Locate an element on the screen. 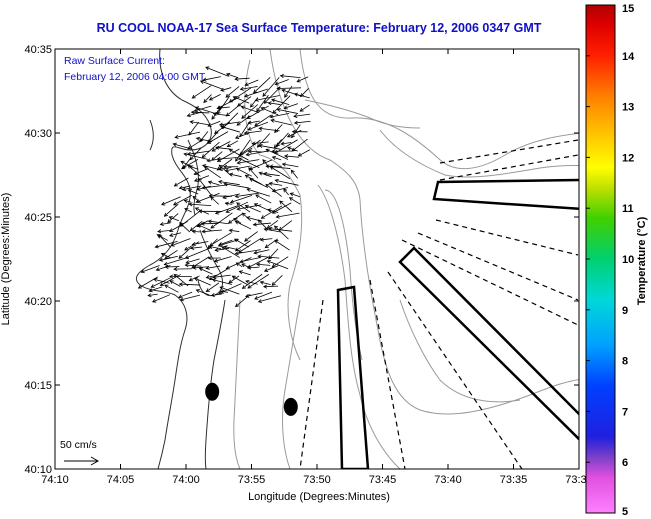 This screenshot has width=651, height=519. x-tick-label: 74:10 is located at coordinates (55, 480).